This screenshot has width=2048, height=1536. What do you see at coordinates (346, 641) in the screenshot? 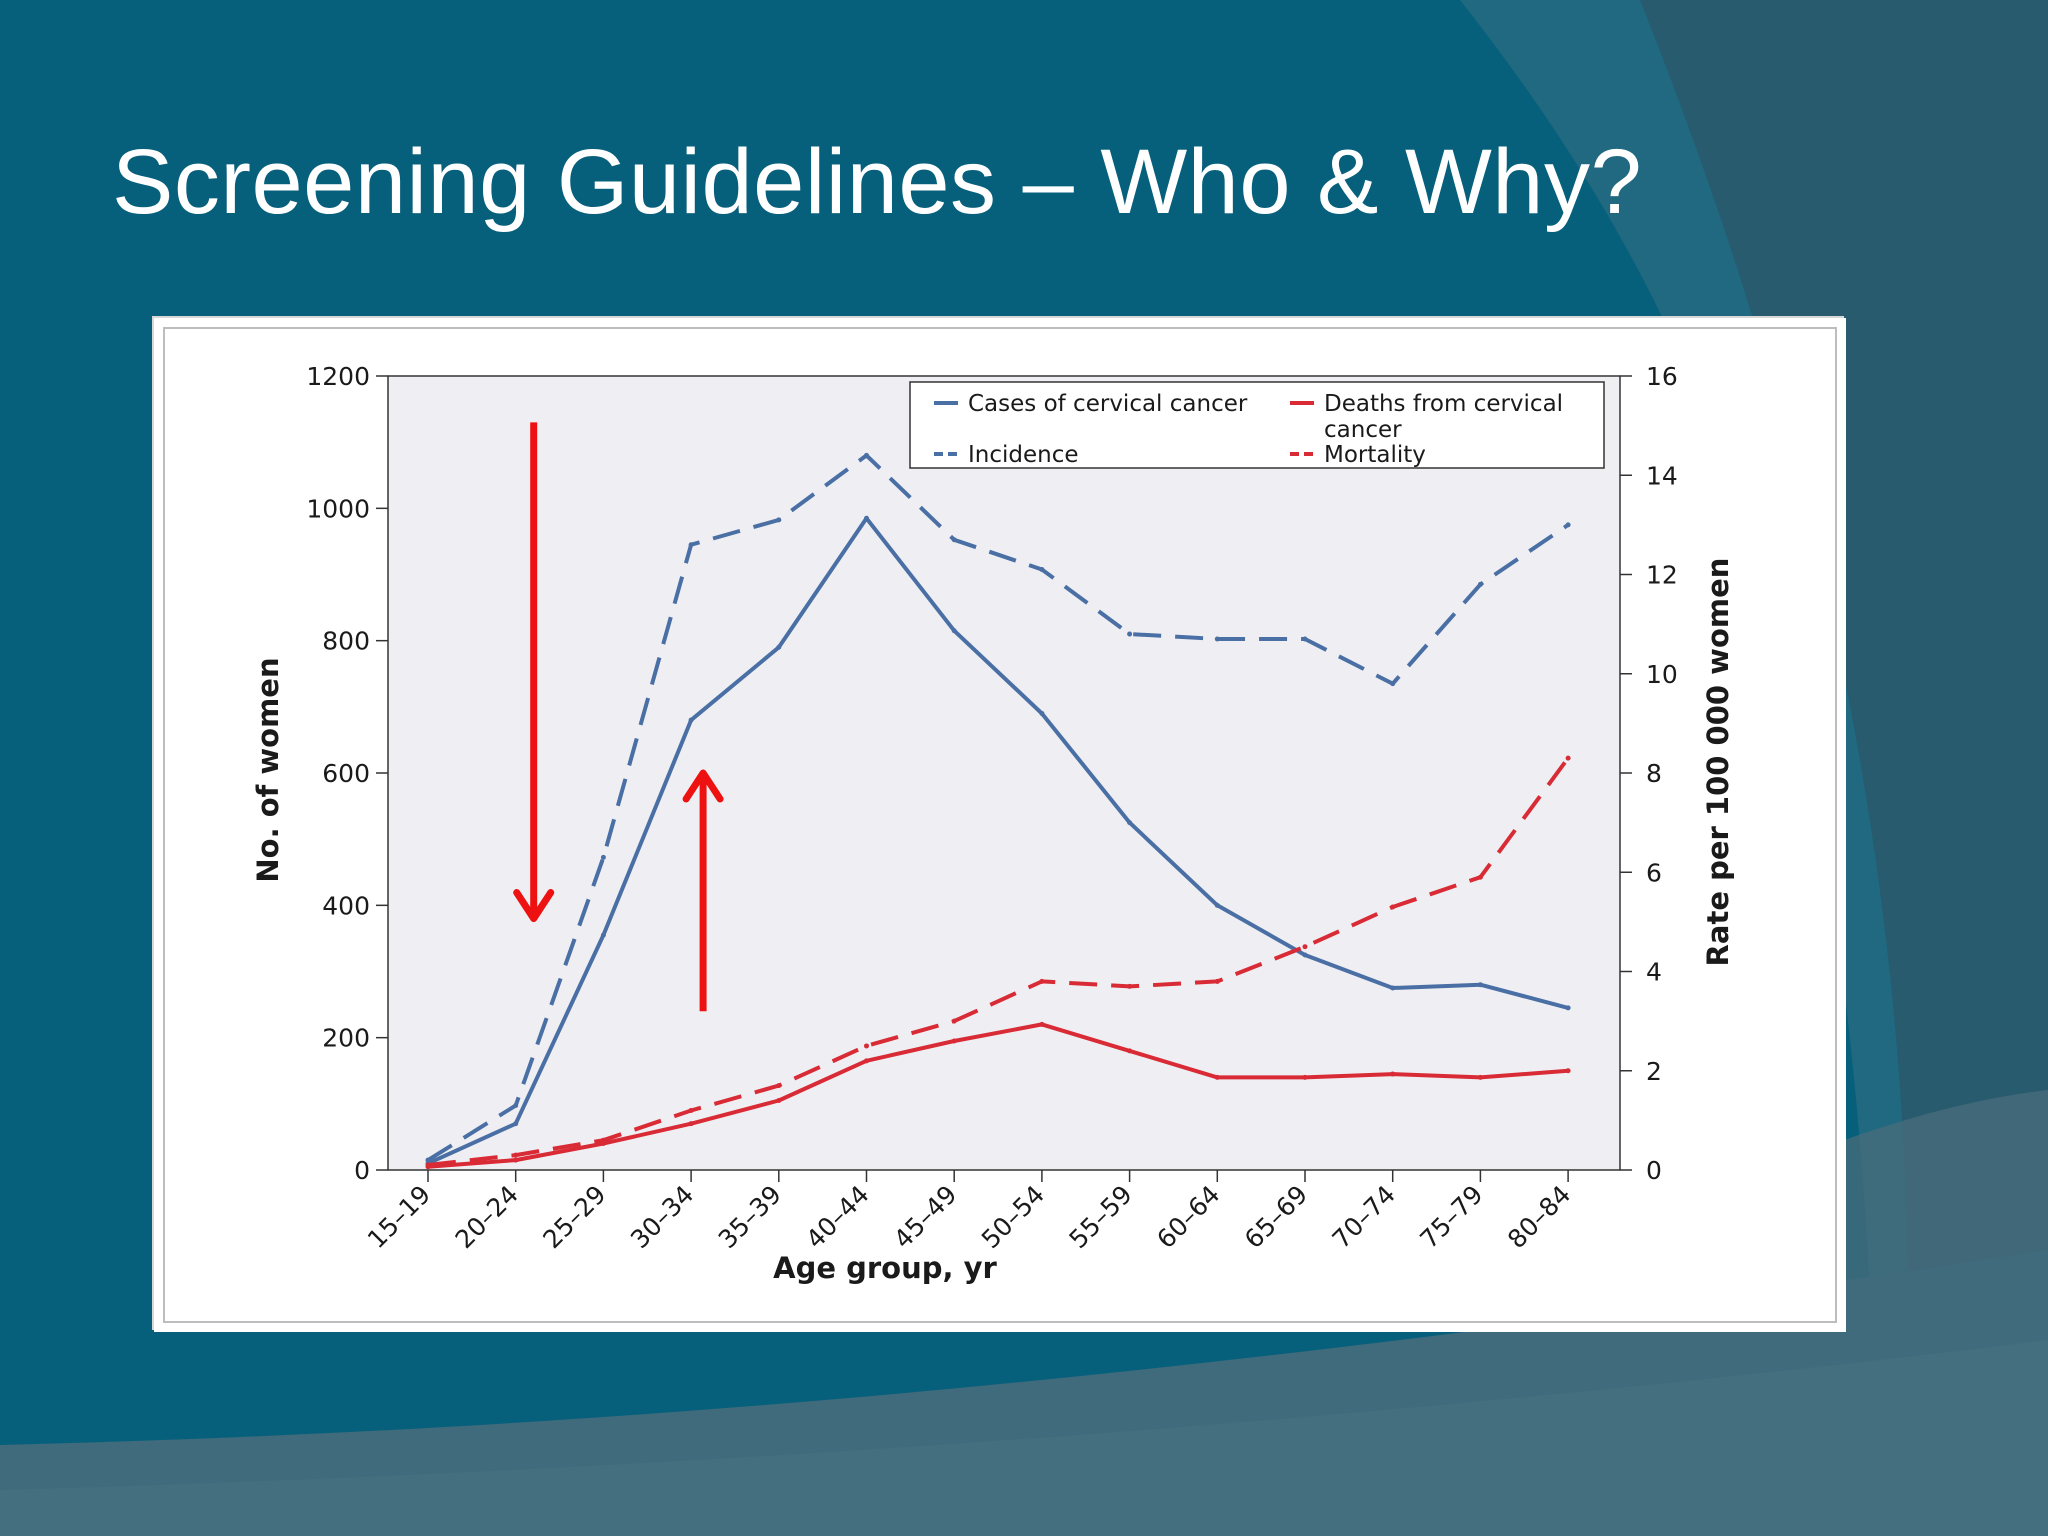
I see `y-tick-label: 800` at bounding box center [346, 641].